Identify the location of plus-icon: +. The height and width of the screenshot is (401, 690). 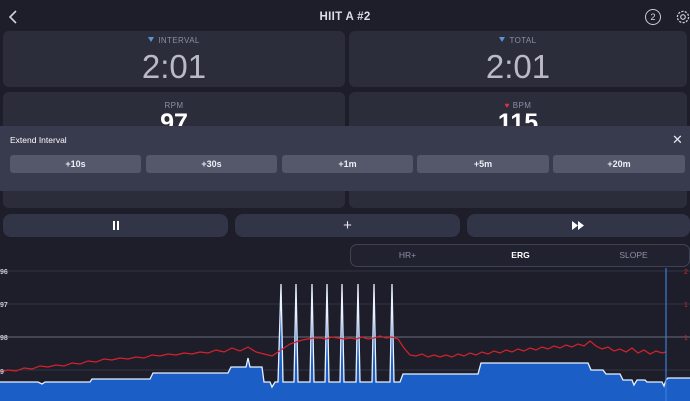
(347, 225).